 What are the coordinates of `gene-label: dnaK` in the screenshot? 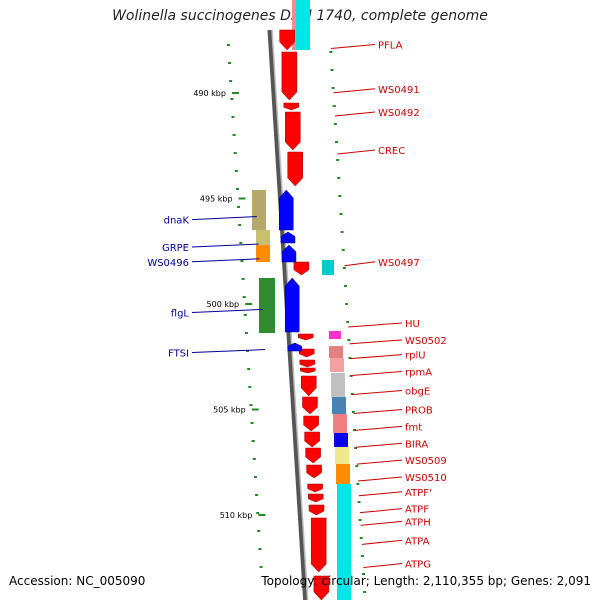 It's located at (177, 221).